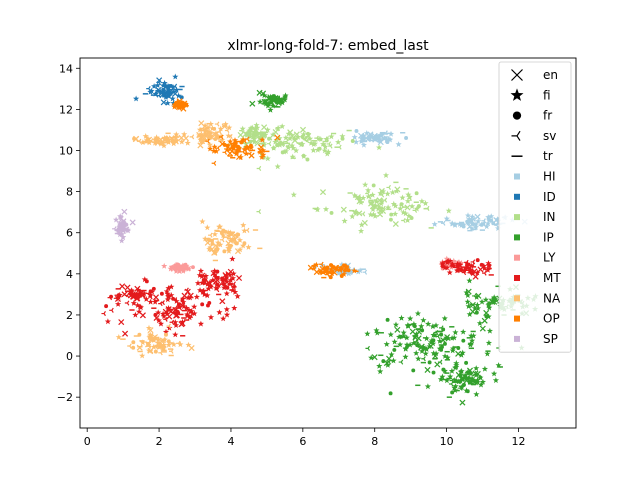 The height and width of the screenshot is (484, 640). Describe the element at coordinates (65, 397) in the screenshot. I see `y-tick-label: −2` at that location.